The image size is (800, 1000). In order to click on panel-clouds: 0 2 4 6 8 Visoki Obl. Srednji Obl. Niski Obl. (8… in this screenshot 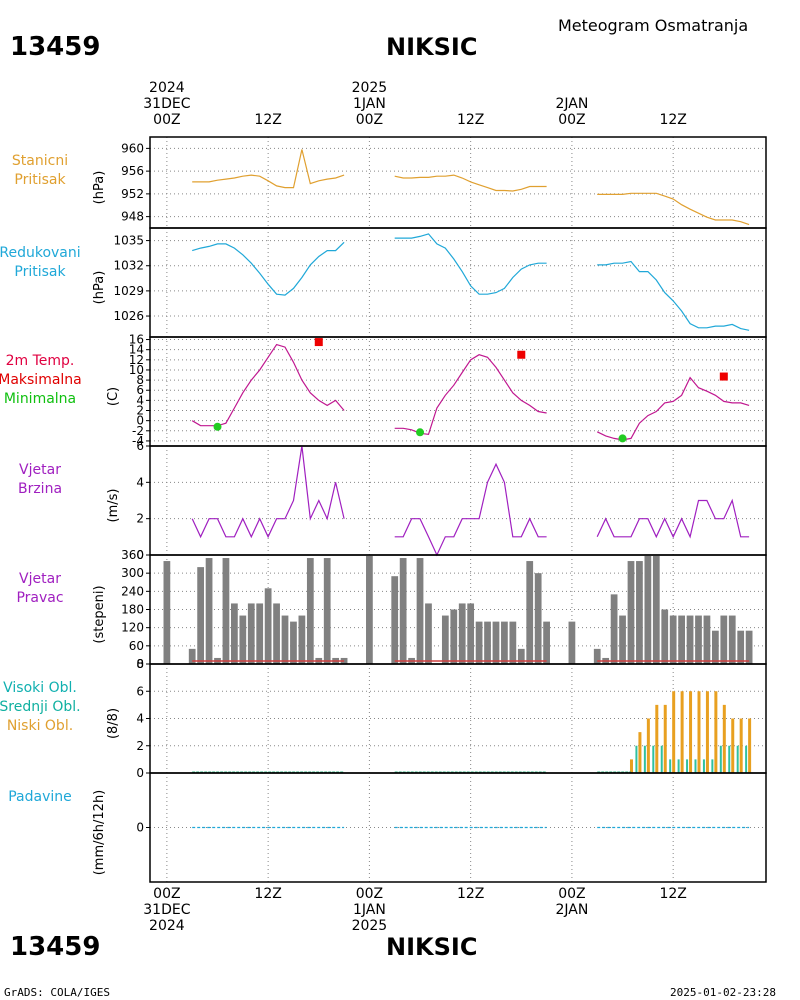, I will do `click(383, 718)`.